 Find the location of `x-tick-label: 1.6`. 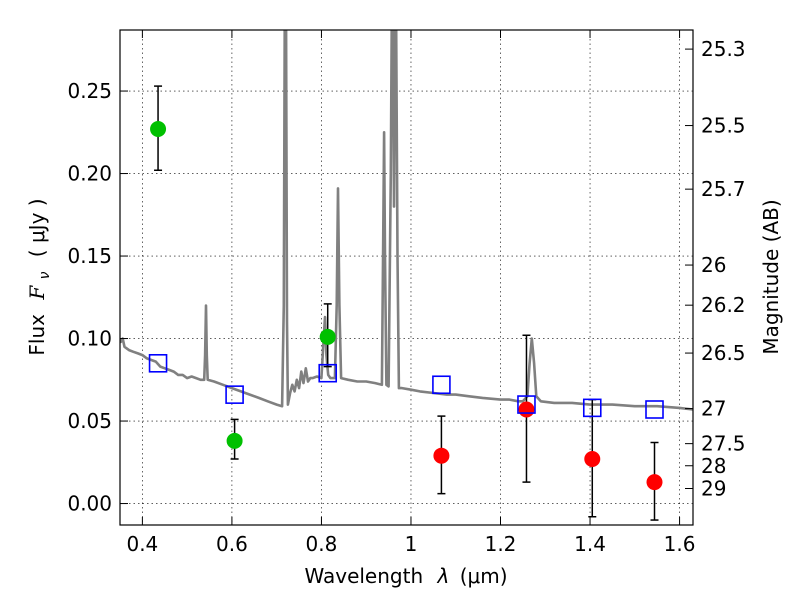

x-tick-label: 1.6 is located at coordinates (680, 544).